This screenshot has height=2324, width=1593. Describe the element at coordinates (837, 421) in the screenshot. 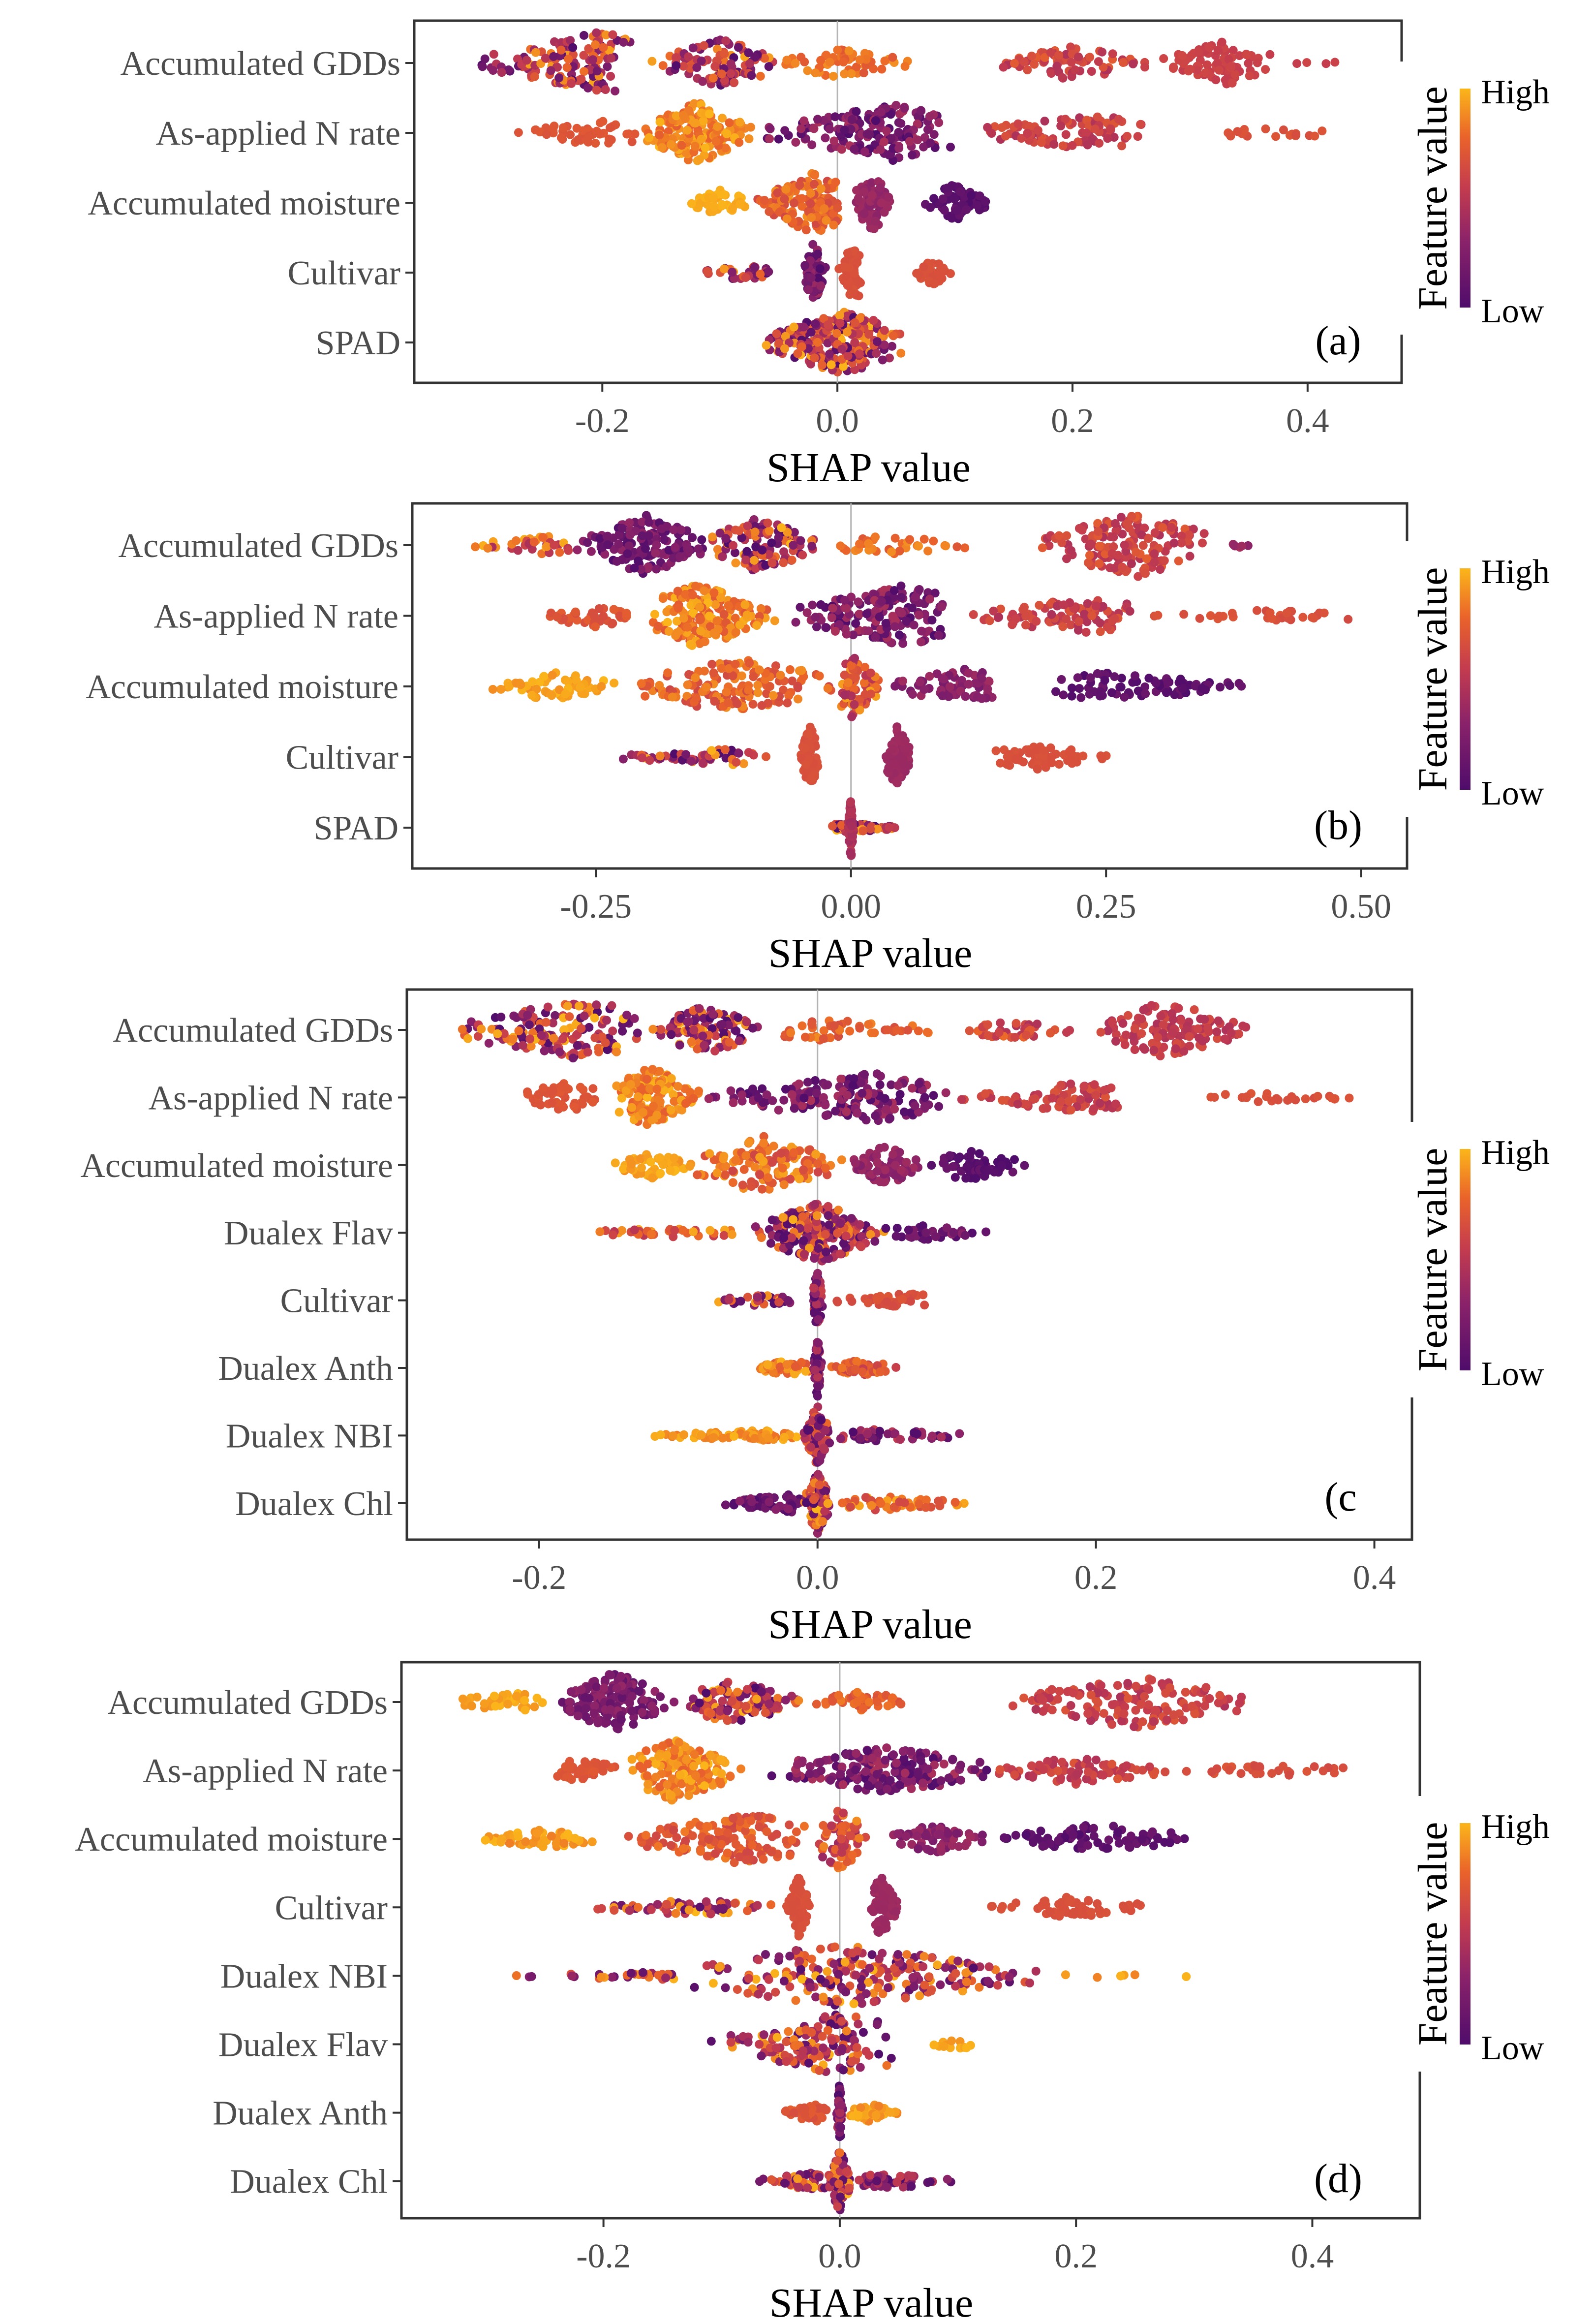

I see `x-tick-label: 0.0` at that location.